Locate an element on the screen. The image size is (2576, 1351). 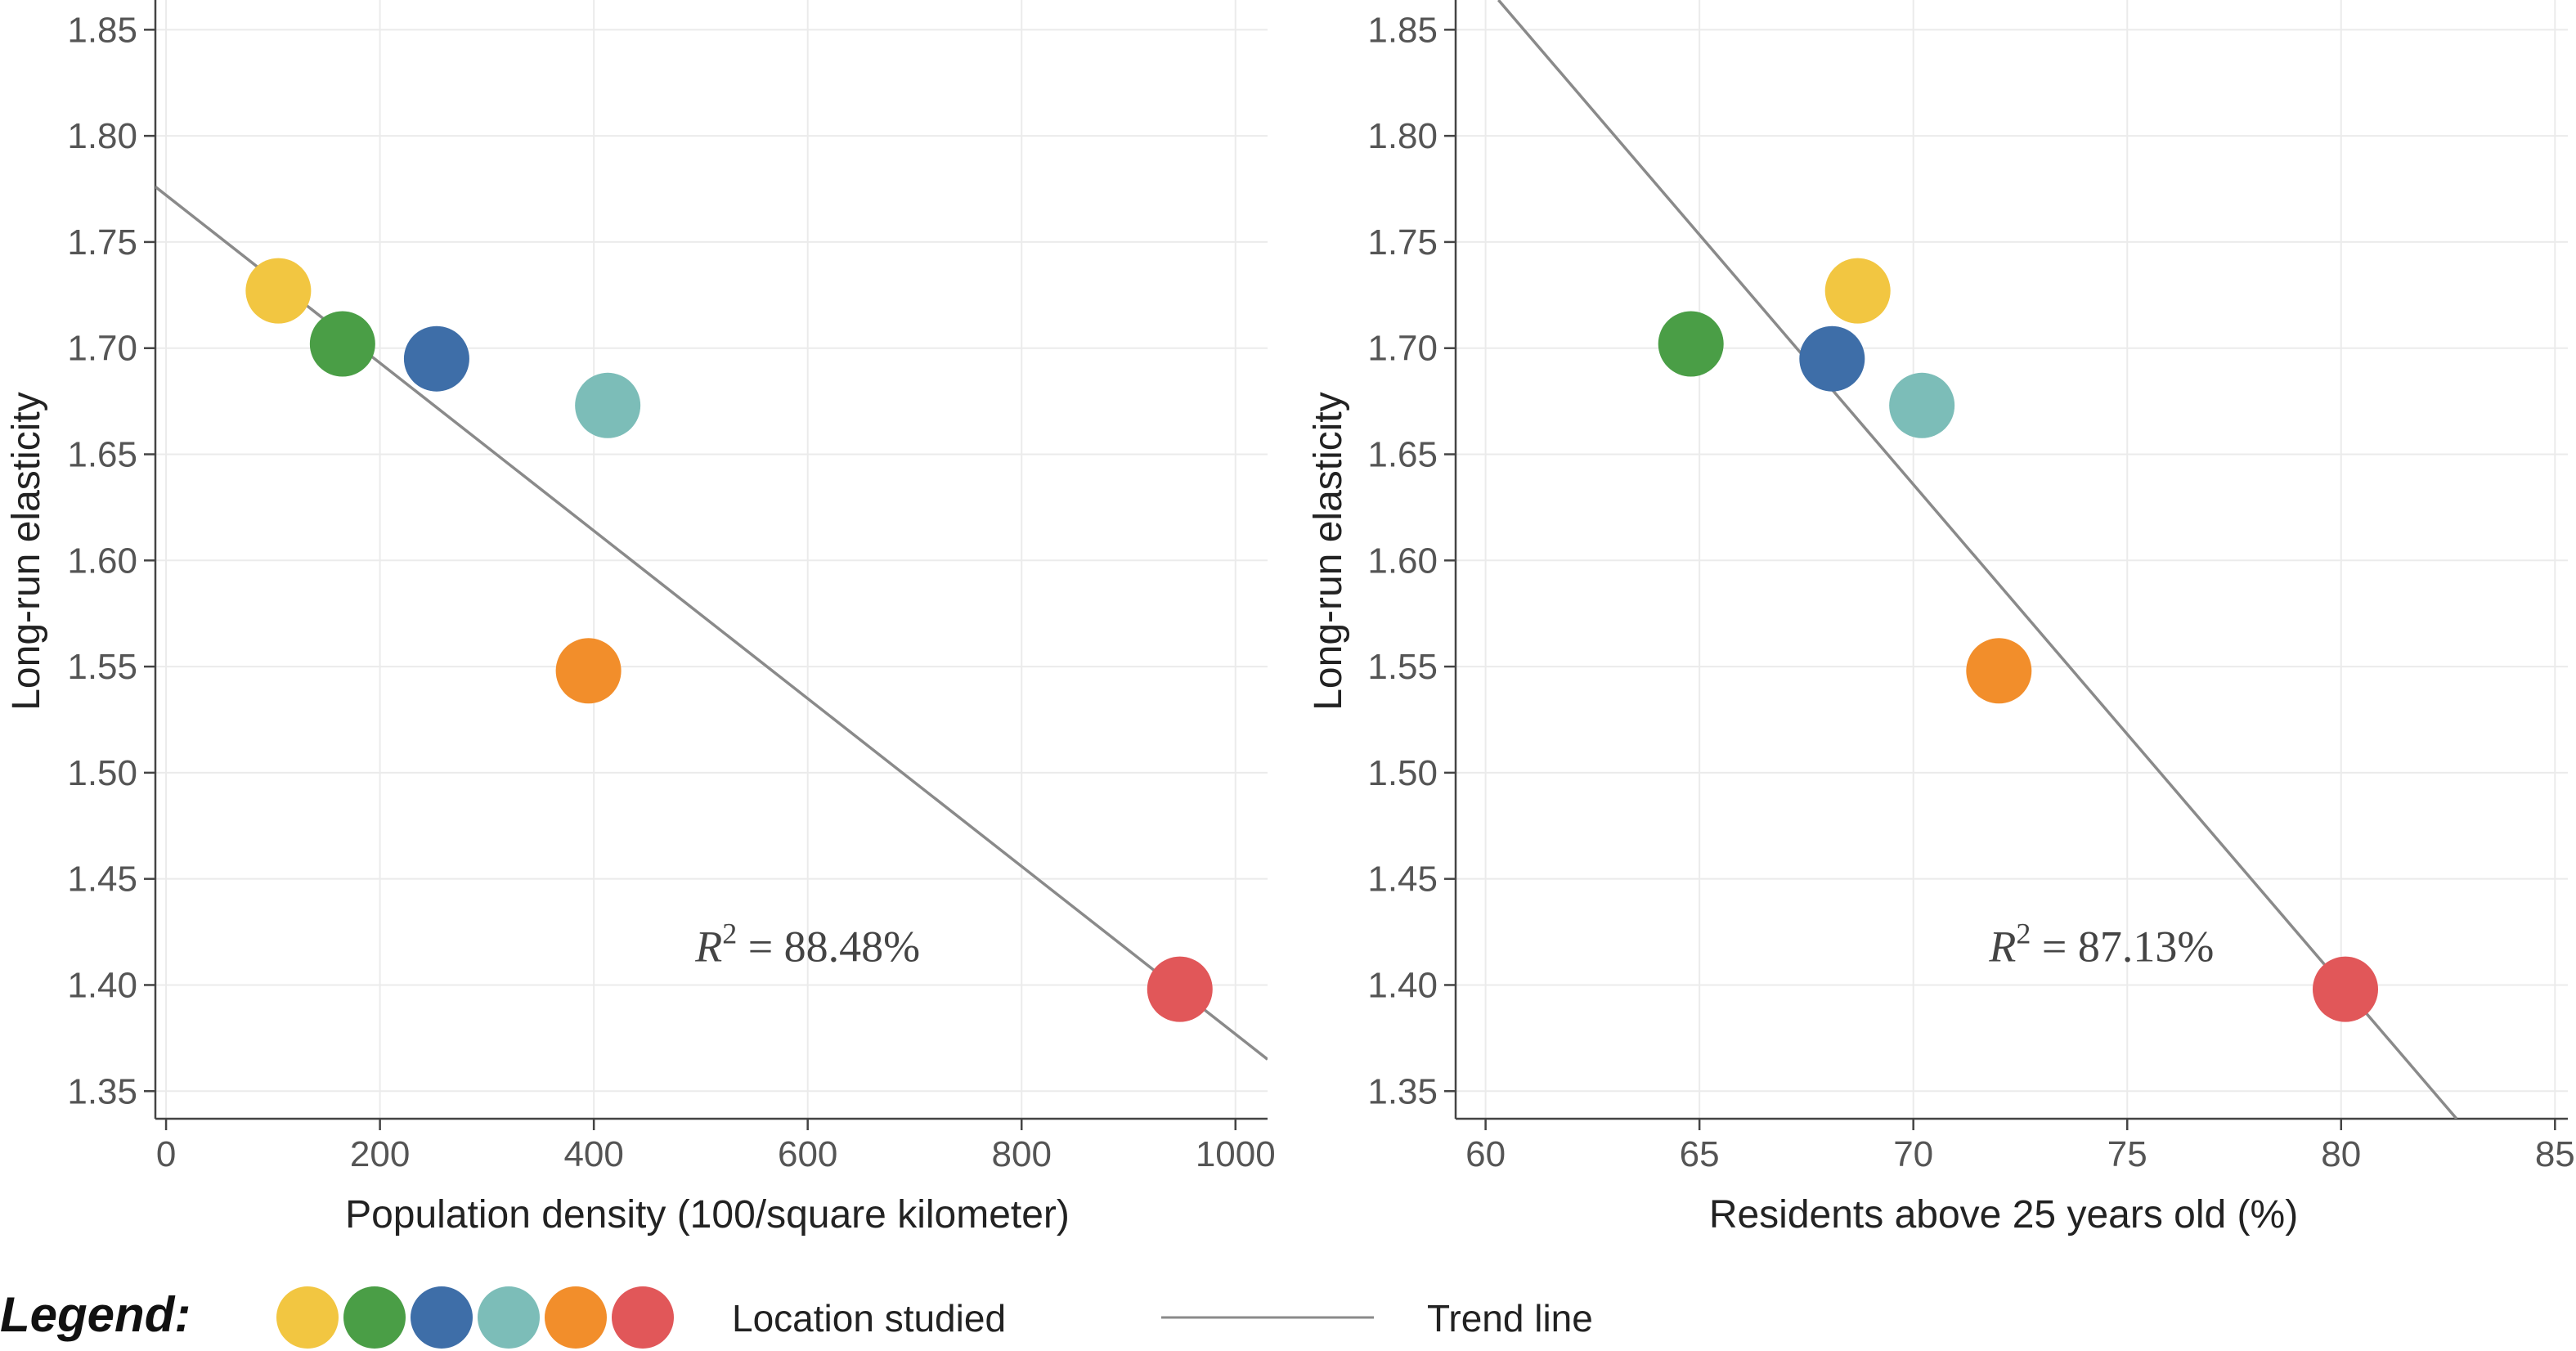
legend-location-label: Location studied is located at coordinates (869, 1318).